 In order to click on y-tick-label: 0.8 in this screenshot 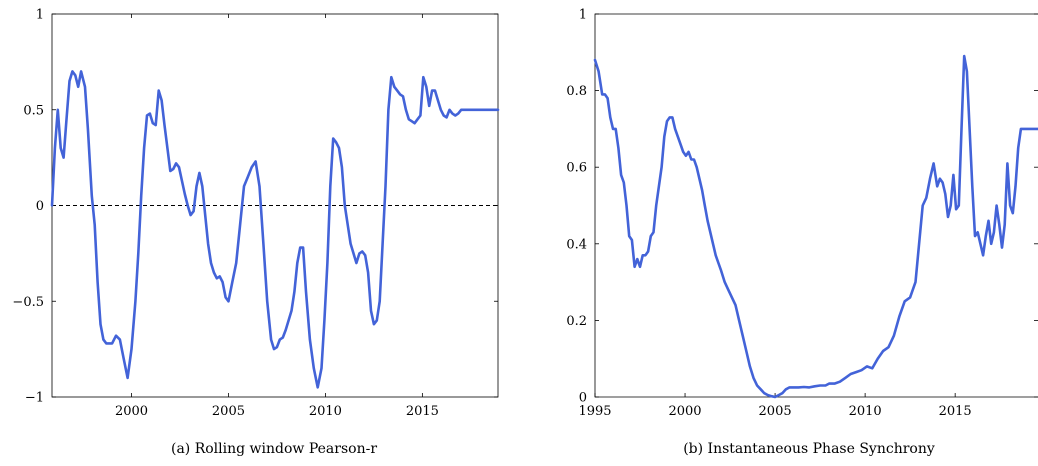, I will do `click(576, 91)`.